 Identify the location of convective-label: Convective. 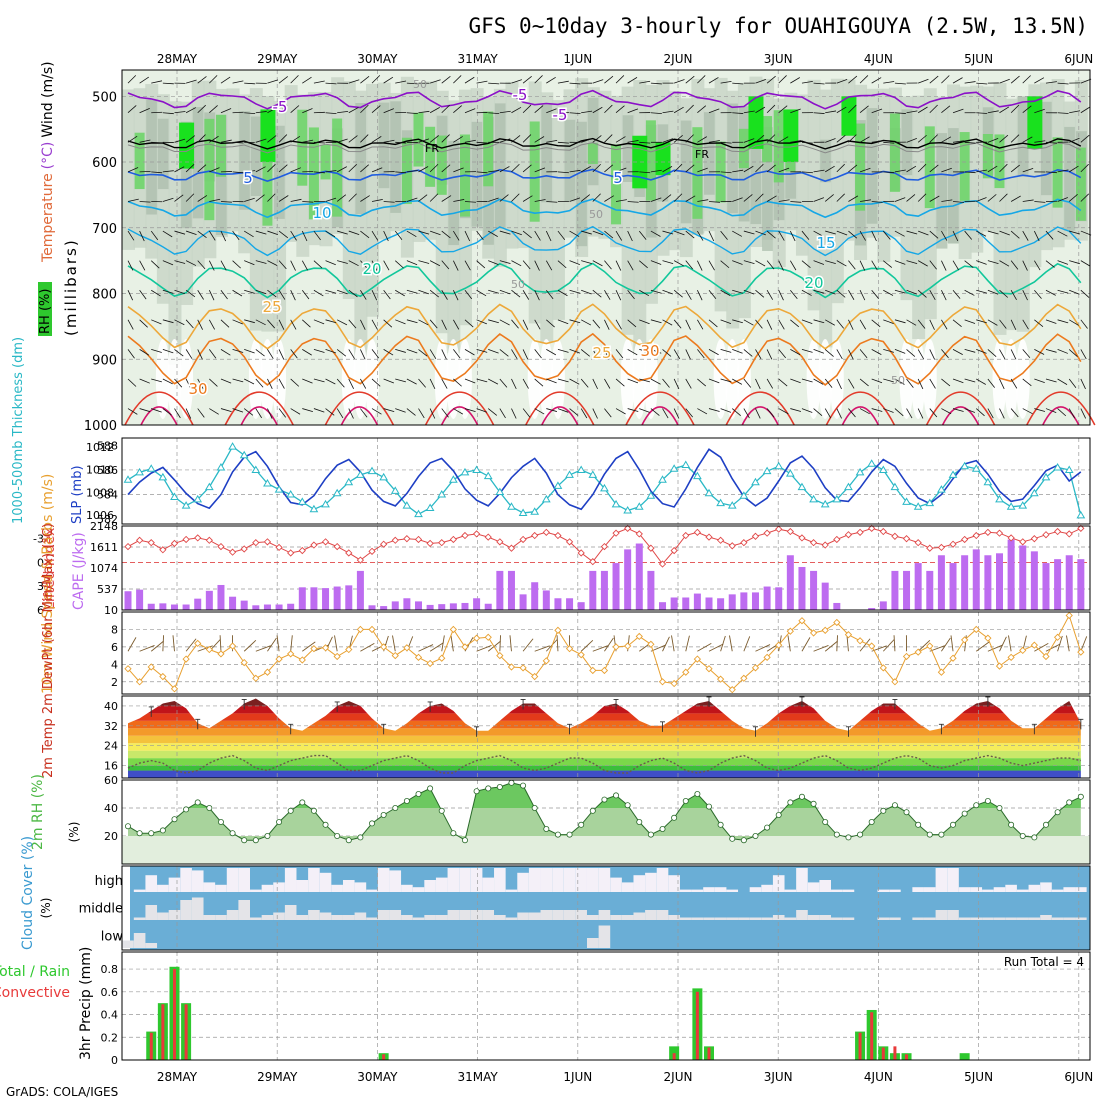
(35, 993).